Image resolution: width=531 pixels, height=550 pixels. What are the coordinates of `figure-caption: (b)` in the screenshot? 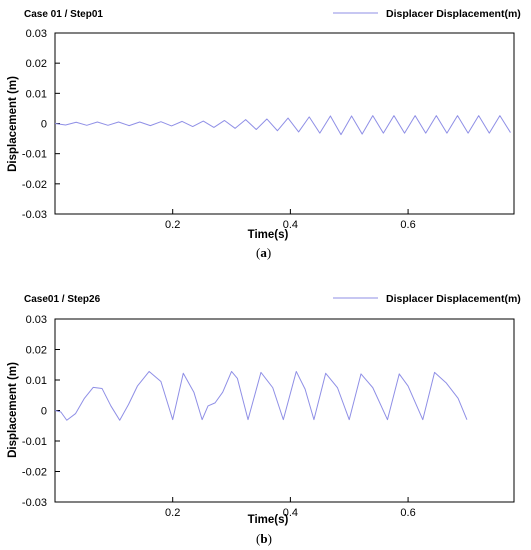 It's located at (264, 538).